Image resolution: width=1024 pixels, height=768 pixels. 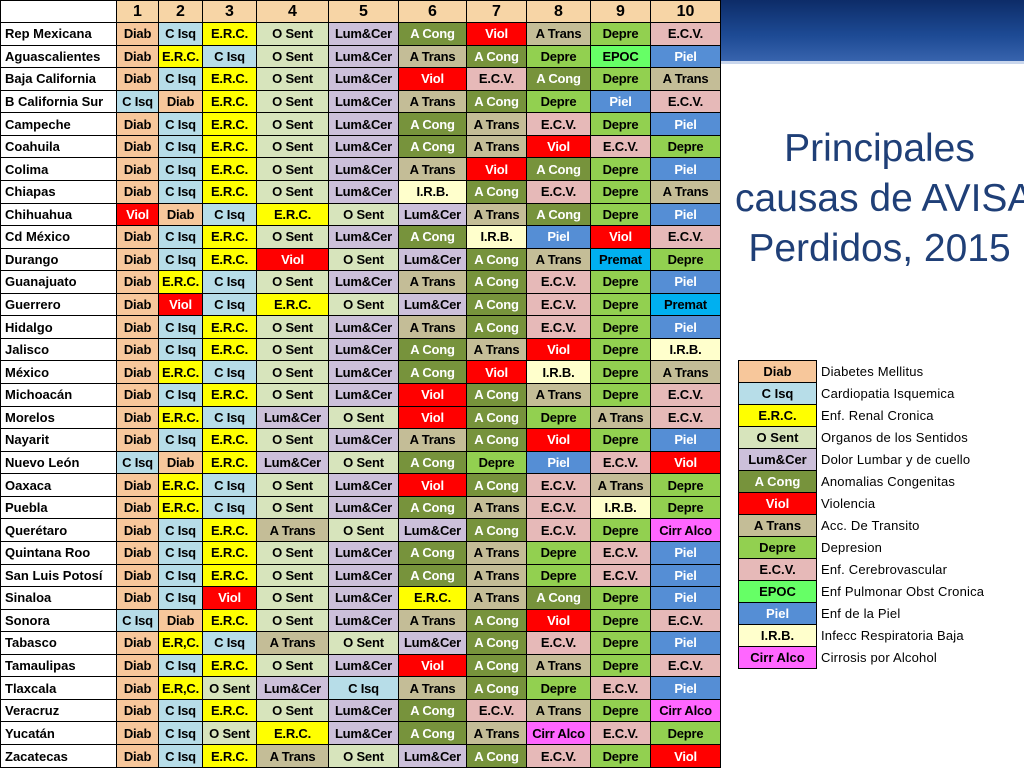 What do you see at coordinates (58, 34) in the screenshot?
I see `state-name: Rep Mexicana` at bounding box center [58, 34].